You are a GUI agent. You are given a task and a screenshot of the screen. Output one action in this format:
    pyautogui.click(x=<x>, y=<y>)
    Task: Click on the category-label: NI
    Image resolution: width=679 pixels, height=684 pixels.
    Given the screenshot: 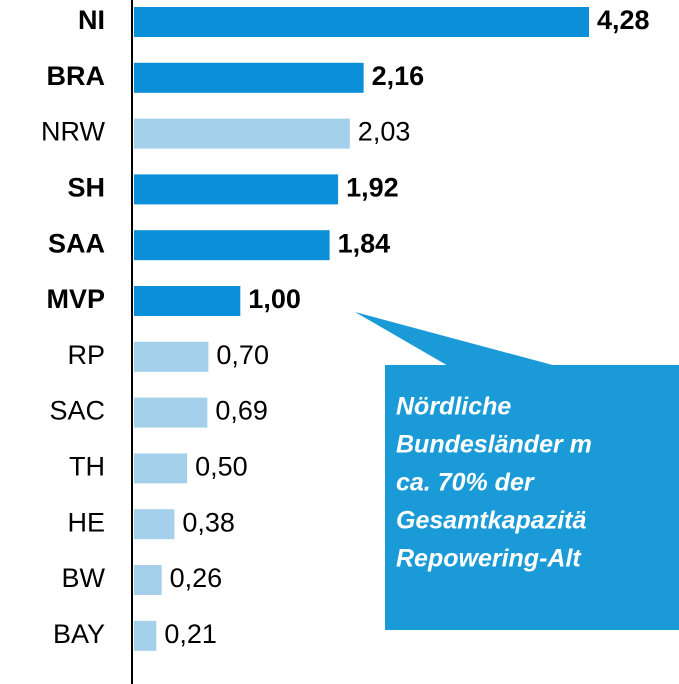 What is the action you would take?
    pyautogui.click(x=91, y=20)
    